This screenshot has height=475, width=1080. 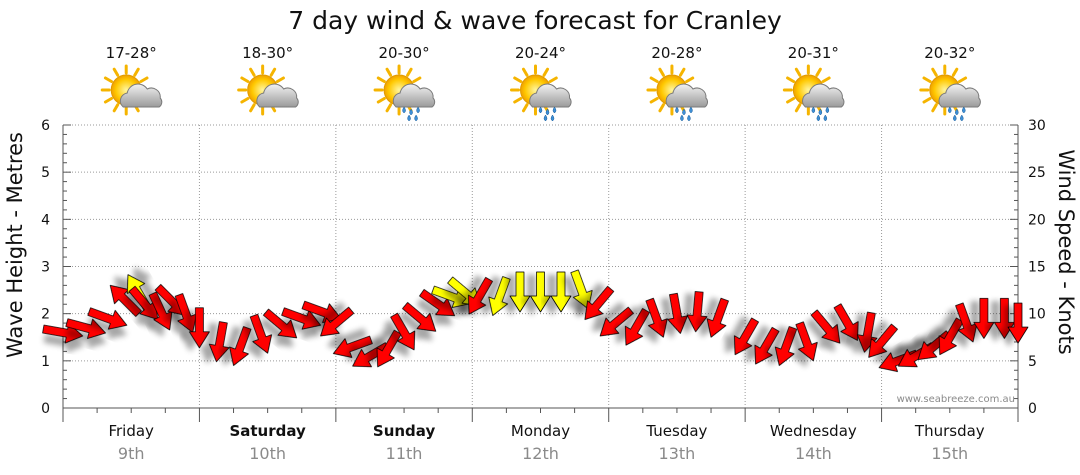 I want to click on day-date-label: 13th, so click(x=677, y=453).